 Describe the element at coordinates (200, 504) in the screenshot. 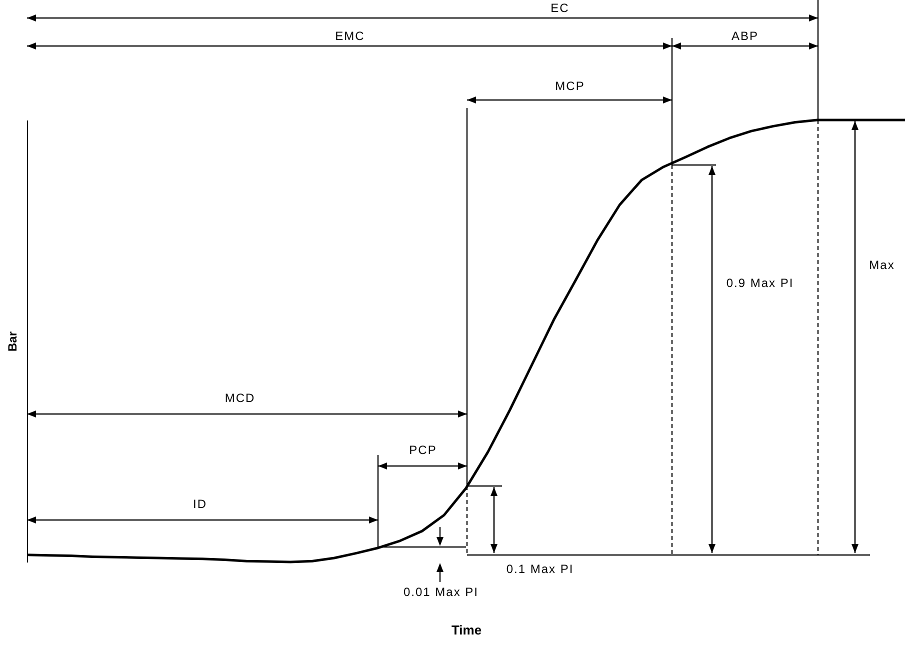

I see `annotation: ID` at that location.